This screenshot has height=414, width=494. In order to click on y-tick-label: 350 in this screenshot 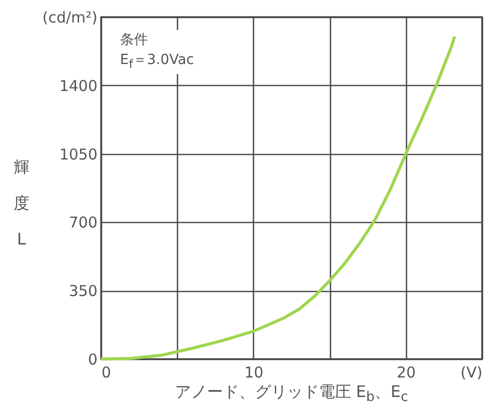, I will do `click(83, 291)`.